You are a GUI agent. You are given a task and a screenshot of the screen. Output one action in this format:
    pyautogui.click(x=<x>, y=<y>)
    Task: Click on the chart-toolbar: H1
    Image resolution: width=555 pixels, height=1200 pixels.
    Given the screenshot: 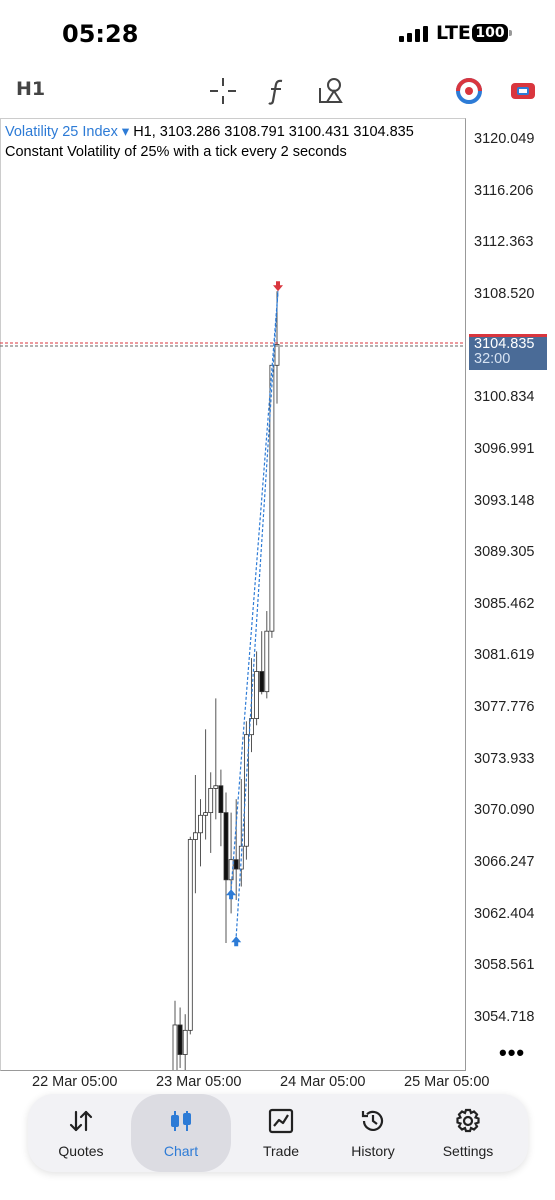 What is the action you would take?
    pyautogui.click(x=277, y=90)
    